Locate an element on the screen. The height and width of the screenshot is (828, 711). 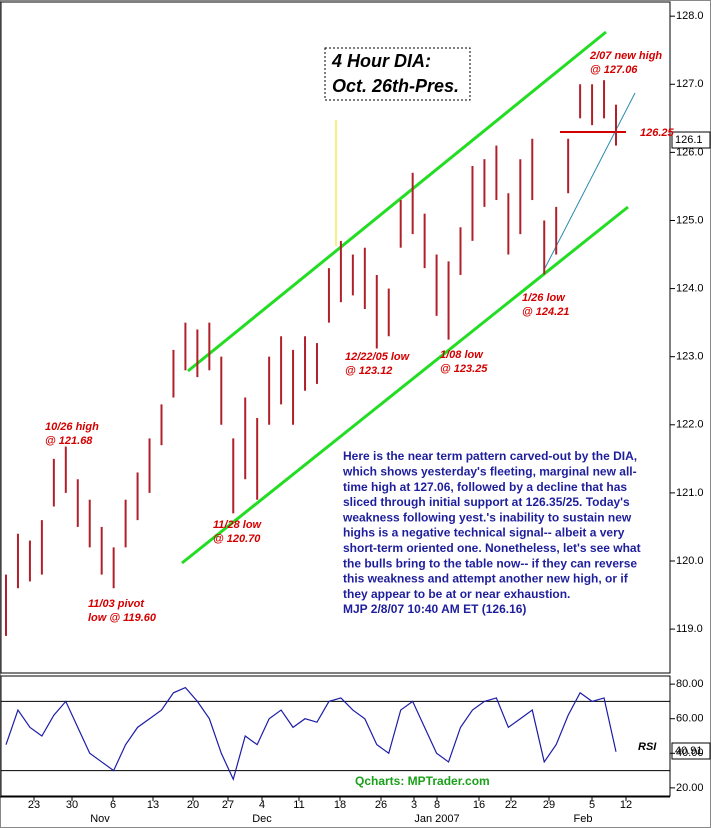
credit: Qcharts: MPTrader.com is located at coordinates (422, 781).